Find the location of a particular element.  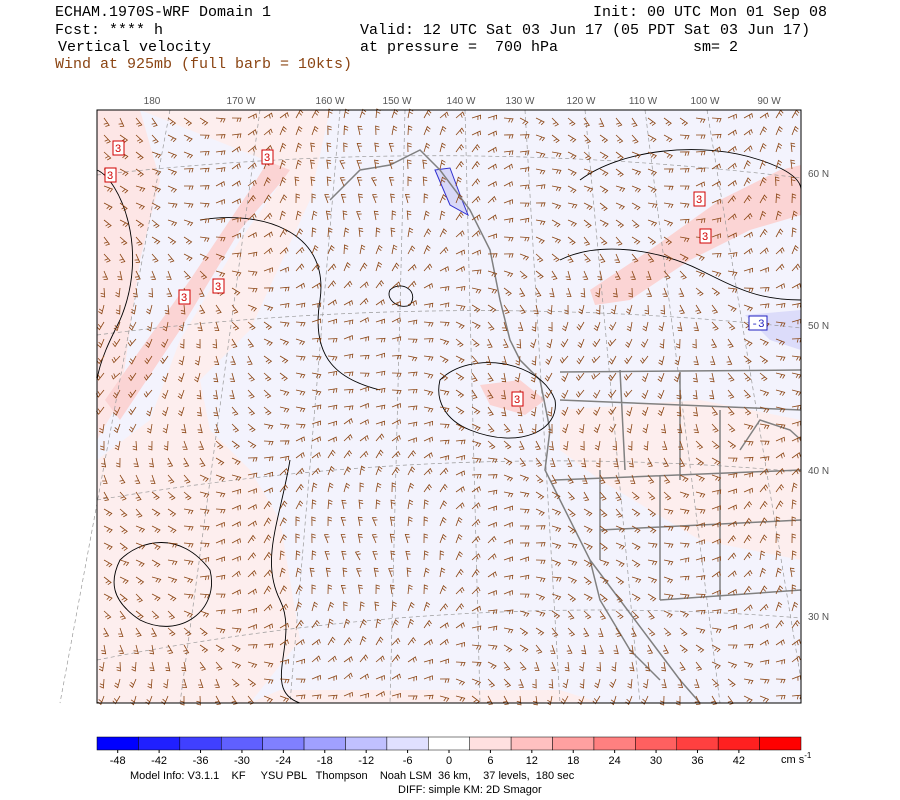

longitude-label: 150 W is located at coordinates (397, 101).